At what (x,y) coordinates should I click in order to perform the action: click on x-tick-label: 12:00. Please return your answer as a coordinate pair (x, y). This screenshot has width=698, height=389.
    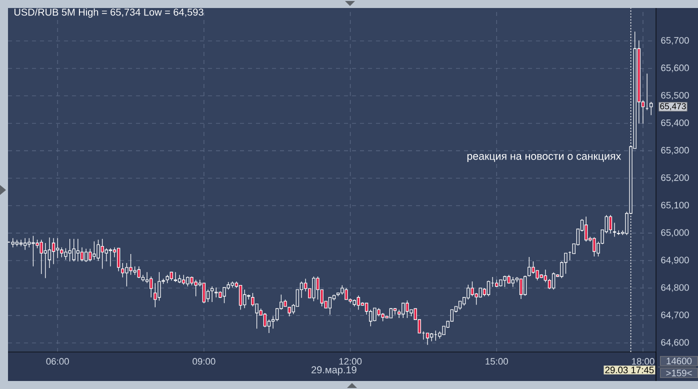
    Looking at the image, I should click on (350, 361).